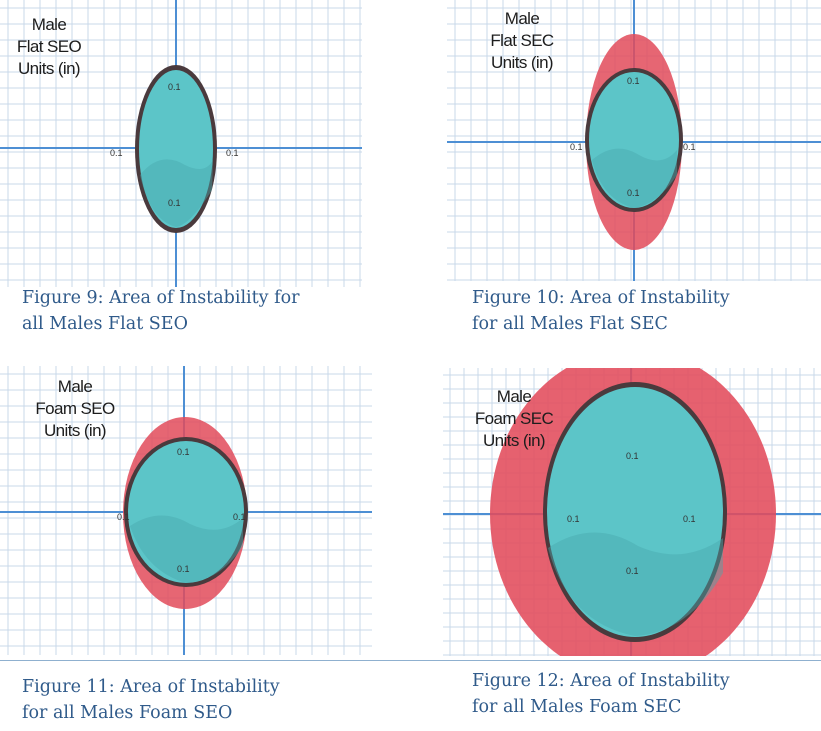  Describe the element at coordinates (522, 62) in the screenshot. I see `figure-10-label-line3: Units (in)` at that location.